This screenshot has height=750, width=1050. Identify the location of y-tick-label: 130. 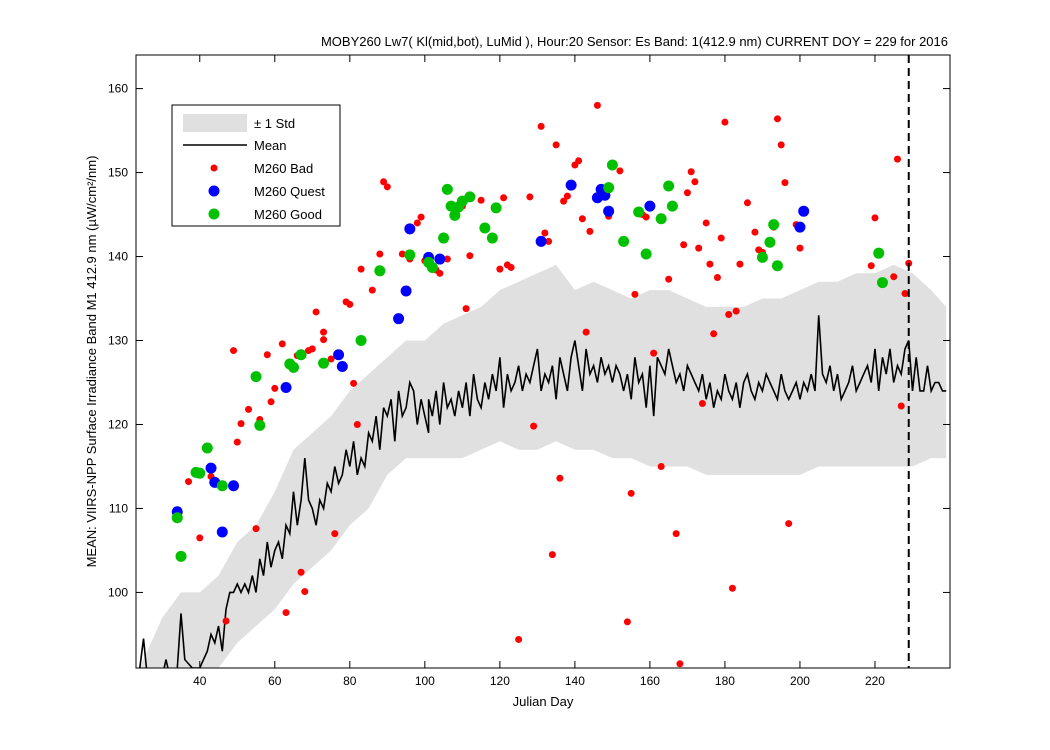
(118, 341).